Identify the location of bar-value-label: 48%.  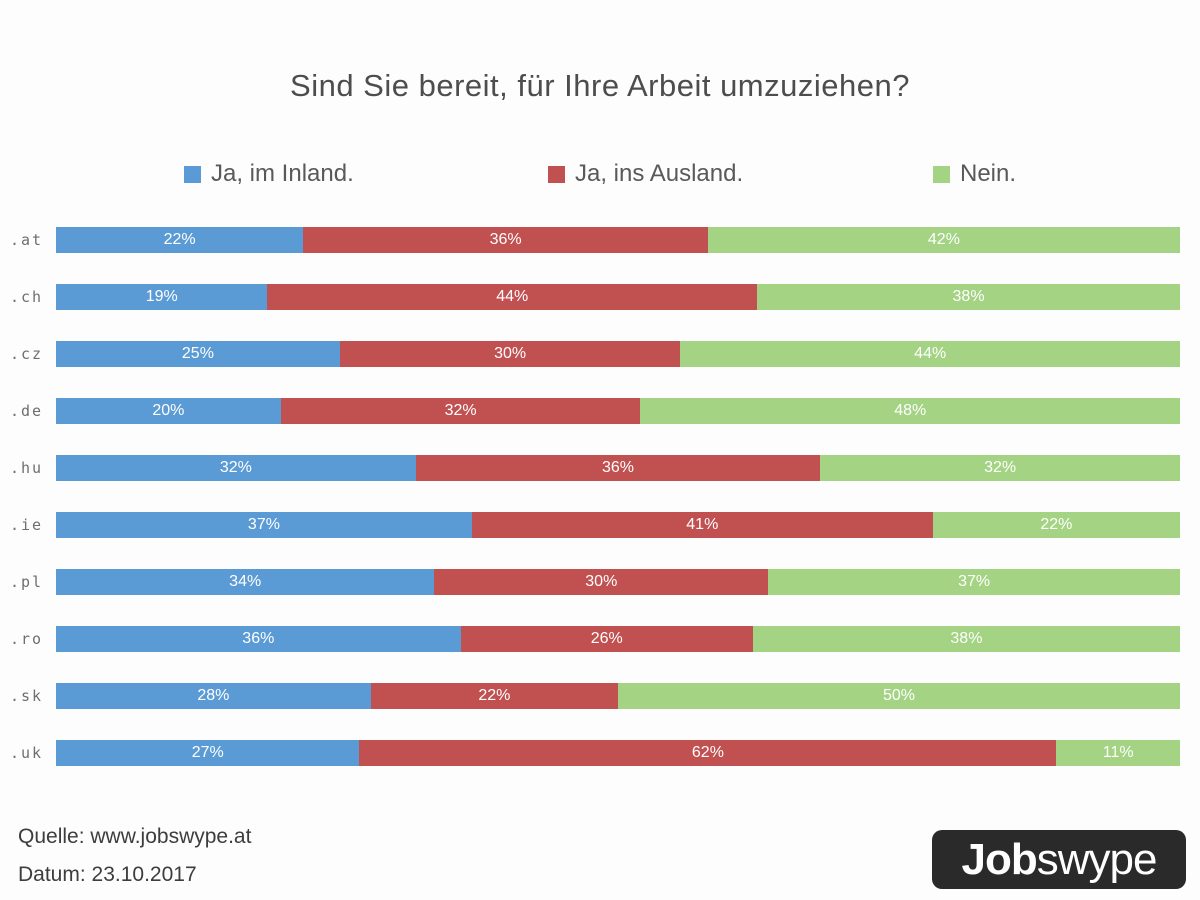
(910, 410).